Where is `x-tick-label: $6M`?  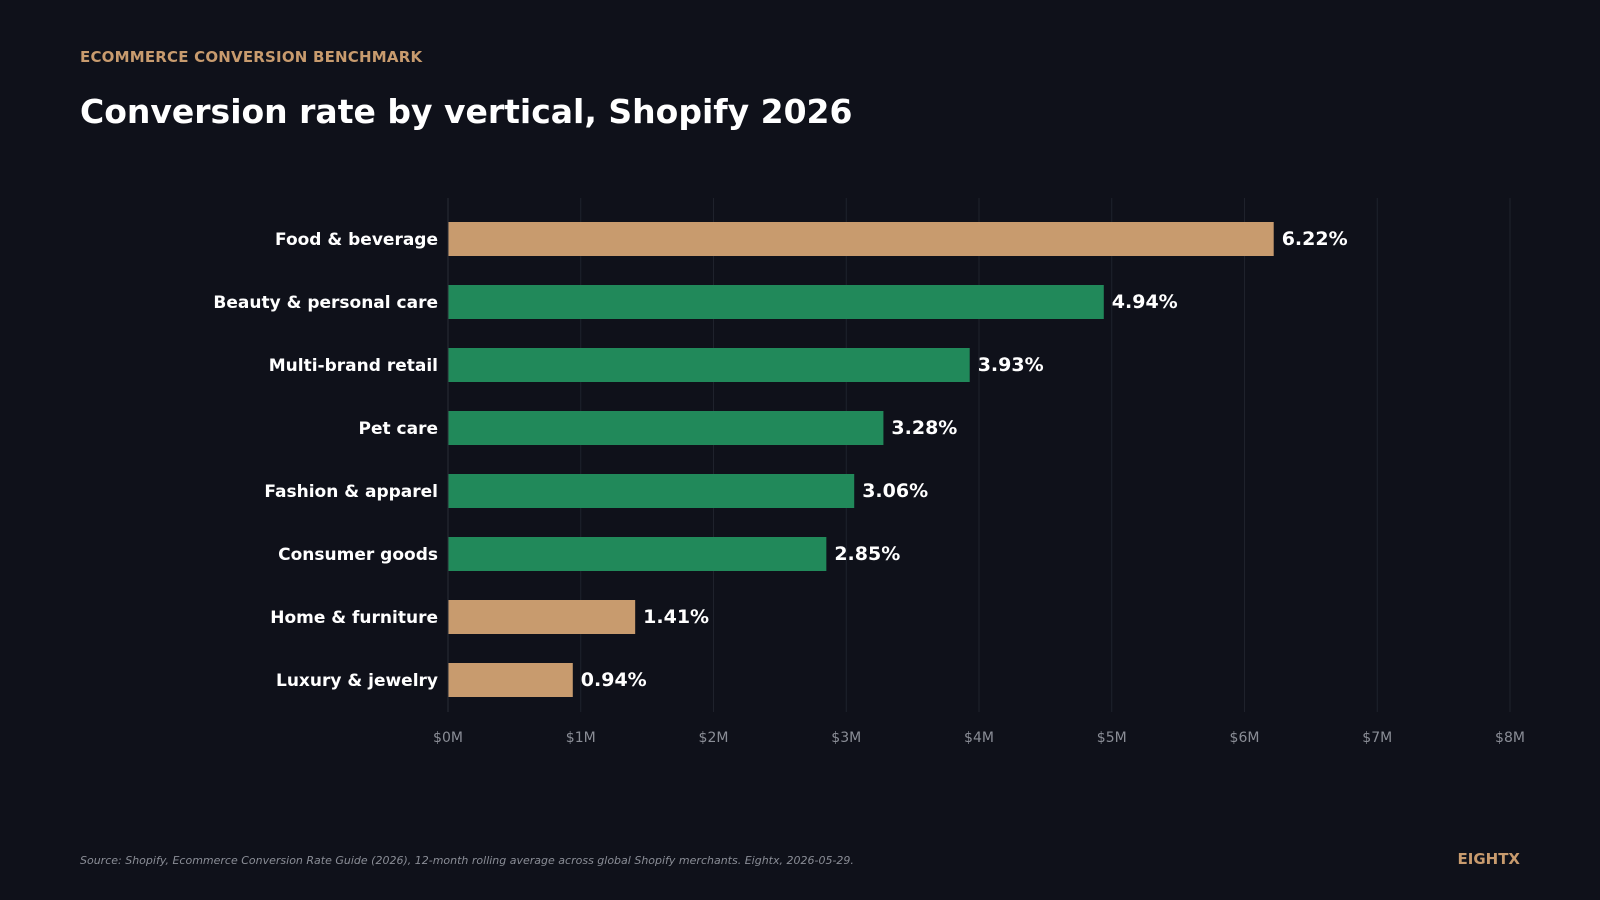 x-tick-label: $6M is located at coordinates (1245, 738).